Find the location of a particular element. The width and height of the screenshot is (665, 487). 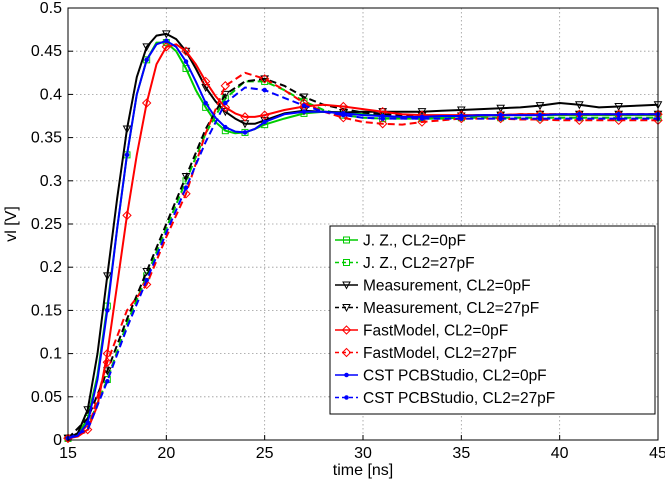

legend-label: FastModel, CL2=0pF is located at coordinates (435, 331).